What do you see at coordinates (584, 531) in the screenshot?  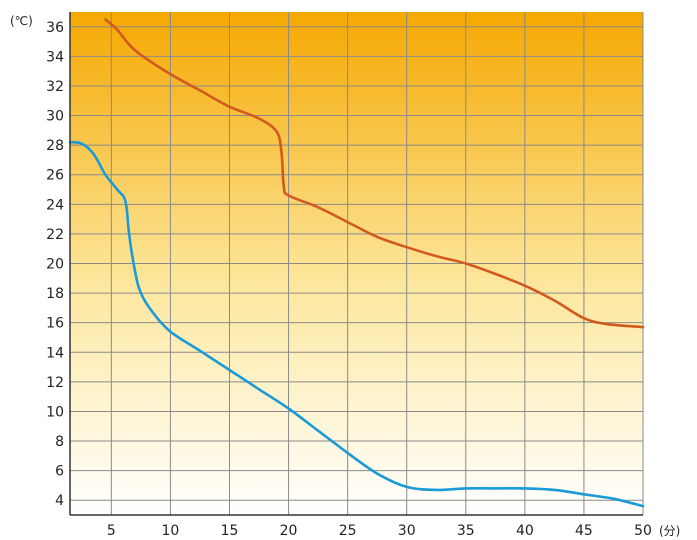 I see `x-tick-label: 45` at bounding box center [584, 531].